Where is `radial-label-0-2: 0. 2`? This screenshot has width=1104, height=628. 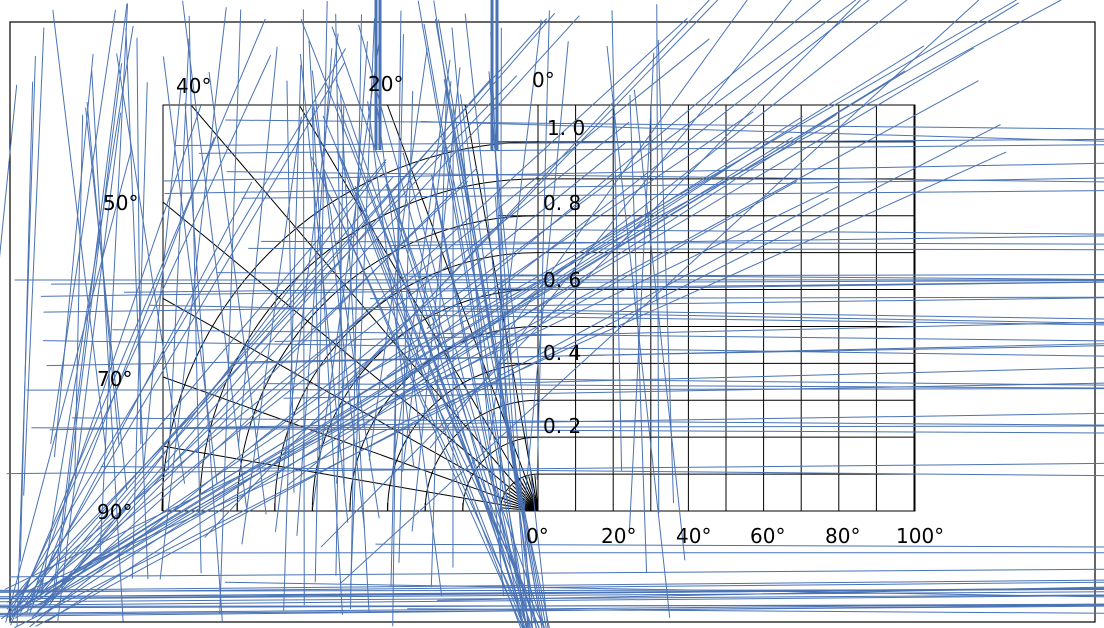
radial-label-0-2: 0. 2 is located at coordinates (562, 426).